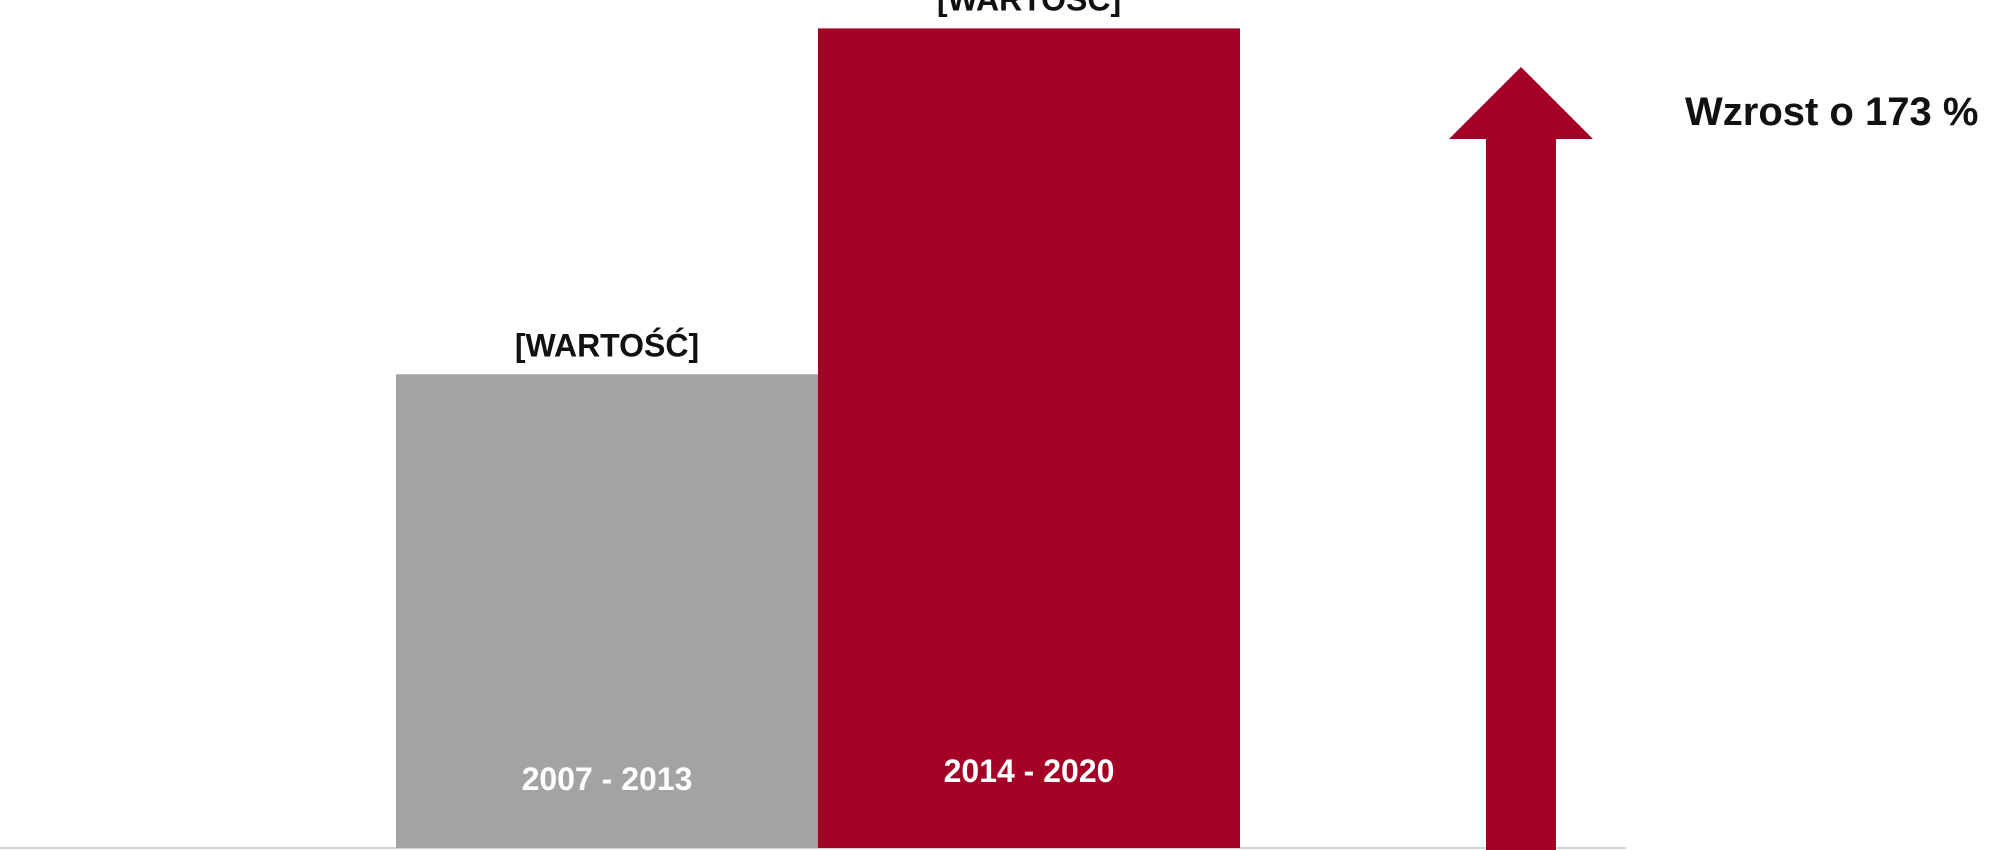 Image resolution: width=2015 pixels, height=850 pixels. I want to click on up-arrow-icon, so click(1521, 458).